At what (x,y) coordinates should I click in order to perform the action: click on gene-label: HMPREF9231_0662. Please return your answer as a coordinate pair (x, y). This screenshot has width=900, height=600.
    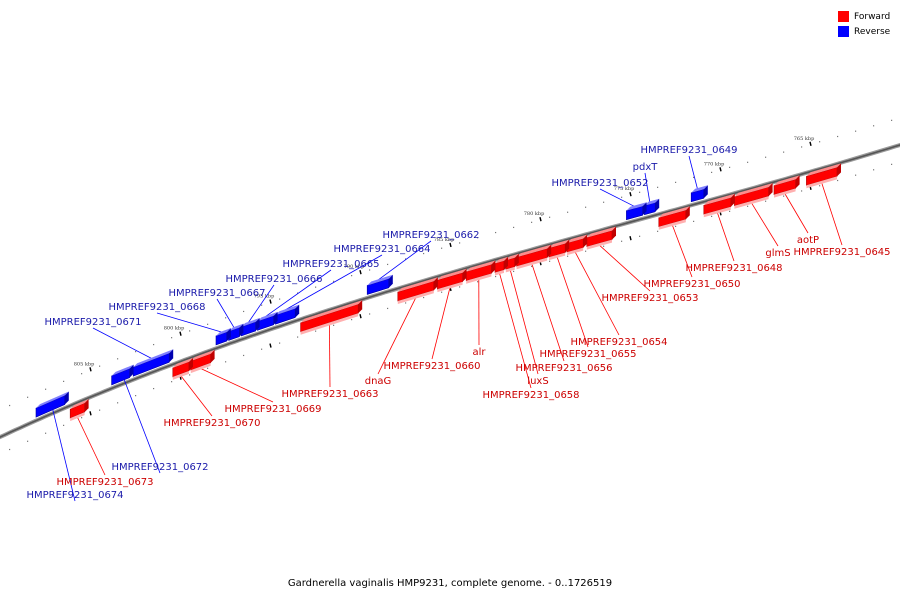
    Looking at the image, I should click on (430, 235).